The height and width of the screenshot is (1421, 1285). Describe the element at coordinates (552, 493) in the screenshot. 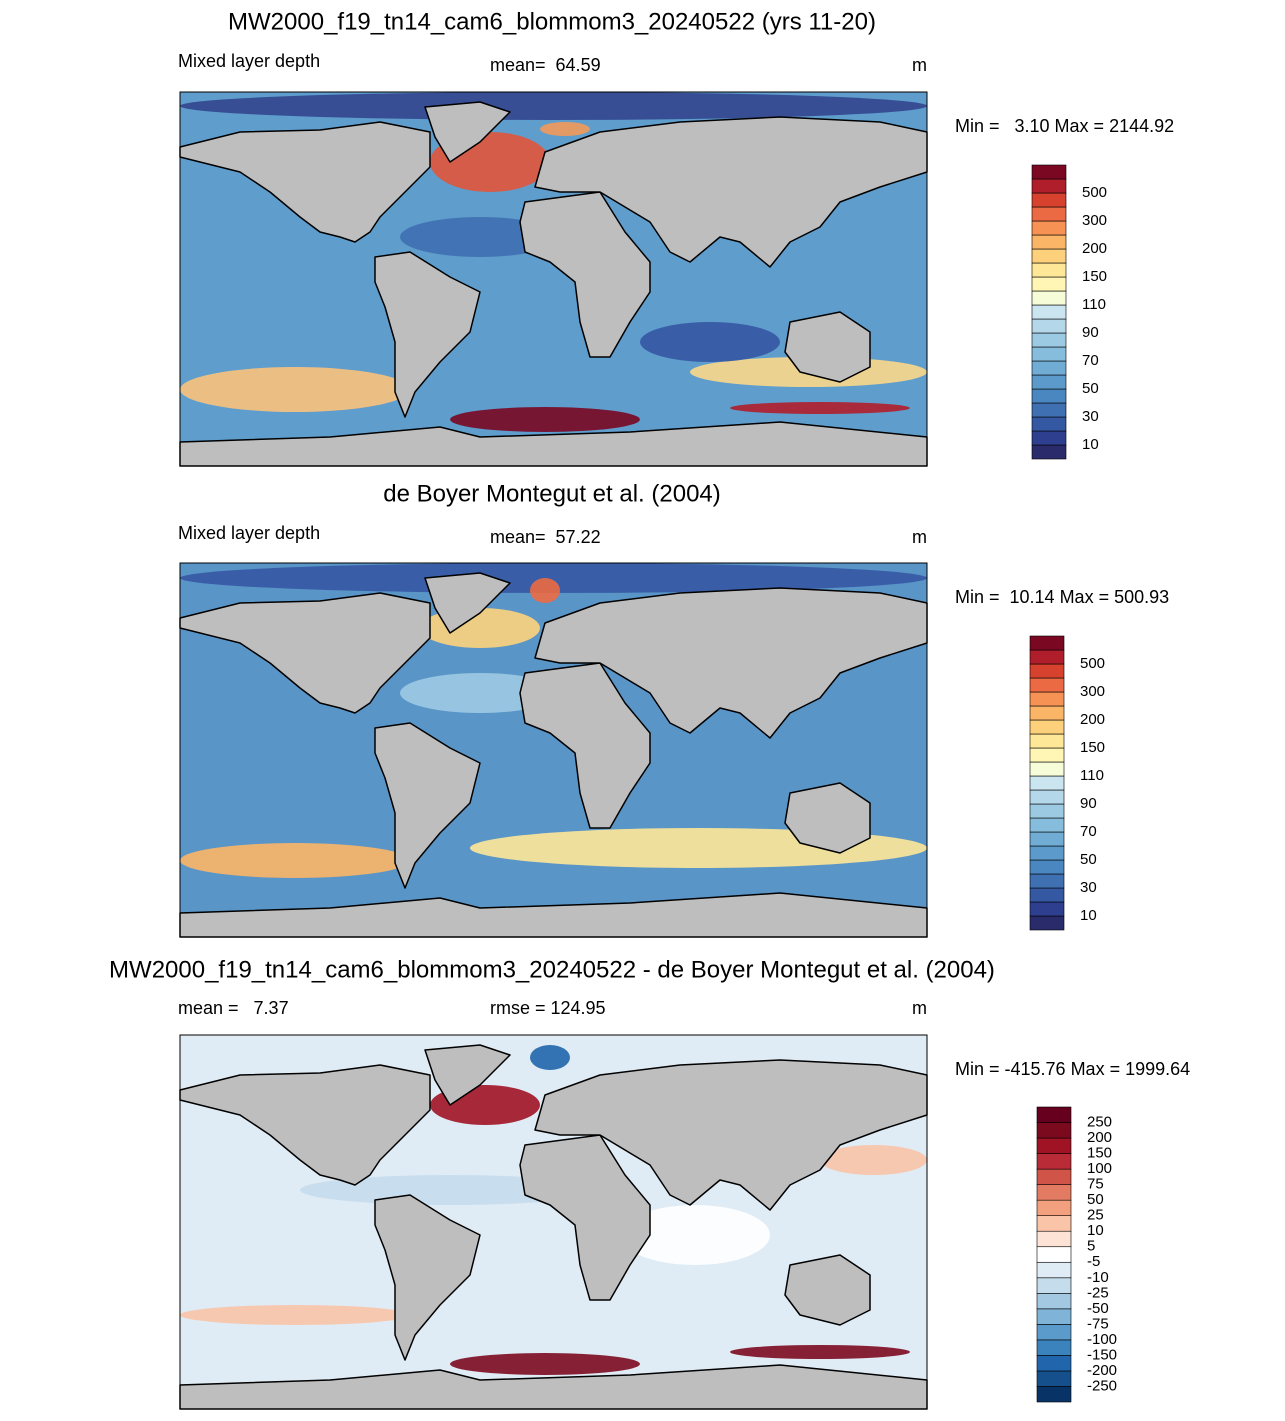

I see `panel-title: de Boyer Montegut et al. (2004)` at that location.